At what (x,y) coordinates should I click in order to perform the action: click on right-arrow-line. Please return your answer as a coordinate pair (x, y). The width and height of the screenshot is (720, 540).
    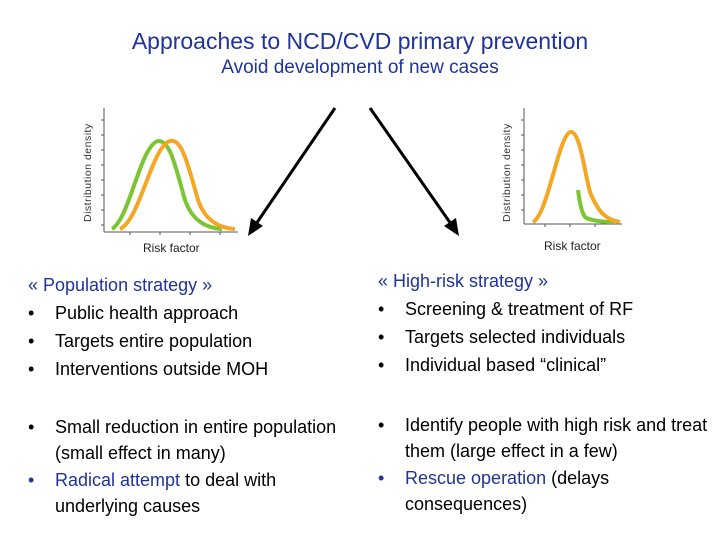
    Looking at the image, I should click on (410, 166).